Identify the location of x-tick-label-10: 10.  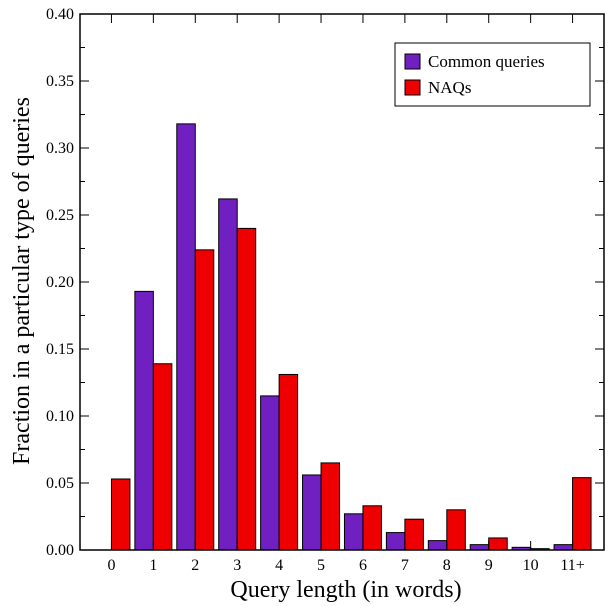
(531, 565).